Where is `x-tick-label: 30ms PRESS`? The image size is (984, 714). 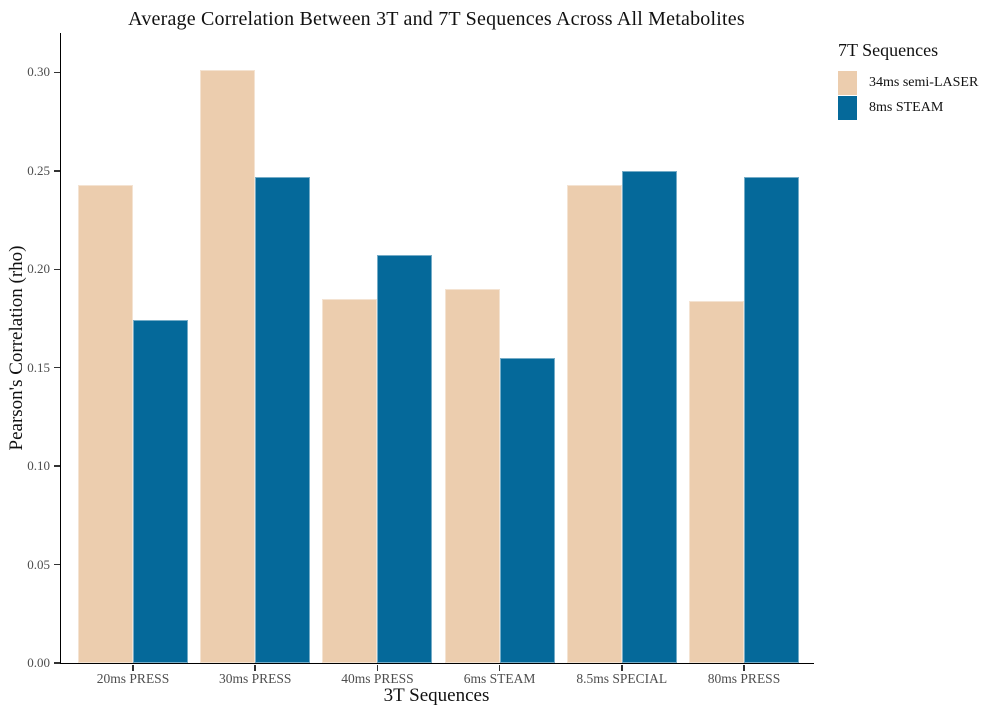 x-tick-label: 30ms PRESS is located at coordinates (255, 678).